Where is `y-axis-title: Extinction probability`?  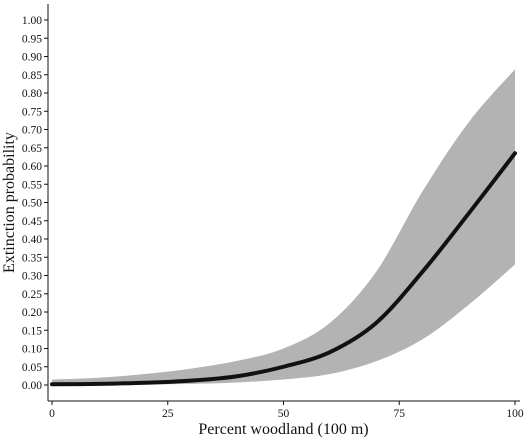 y-axis-title: Extinction probability is located at coordinates (9, 202).